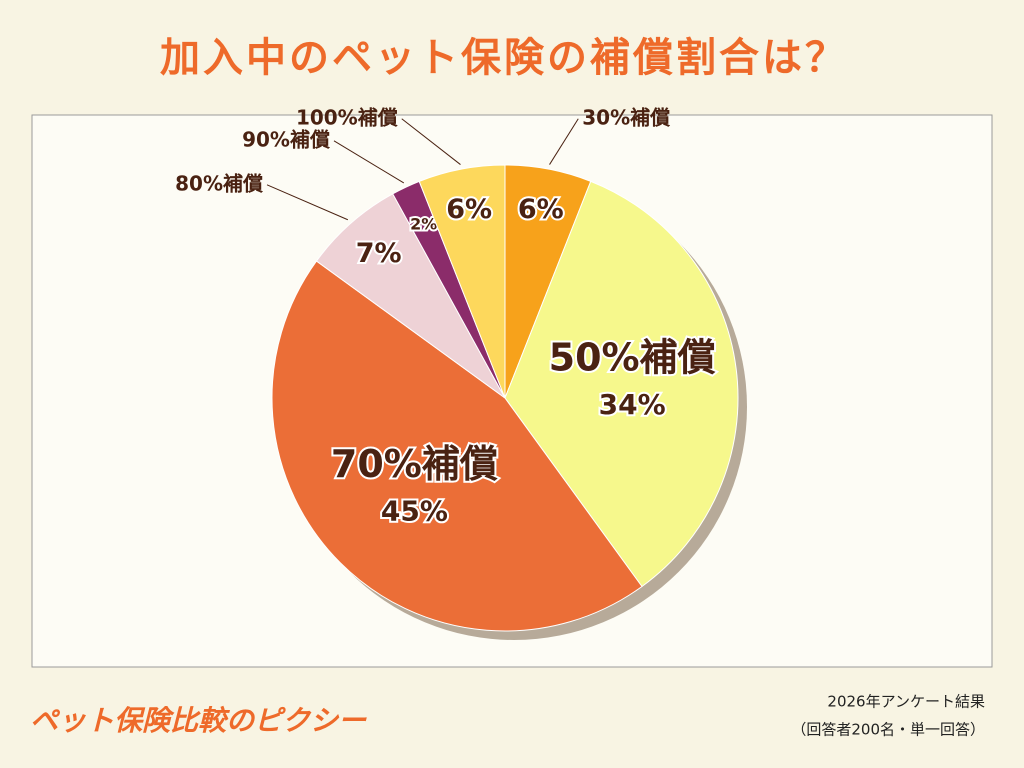 This screenshot has height=768, width=1024. Describe the element at coordinates (504, 58) in the screenshot. I see `chart-title: 加入中のペット保険の補償割合は？` at that location.